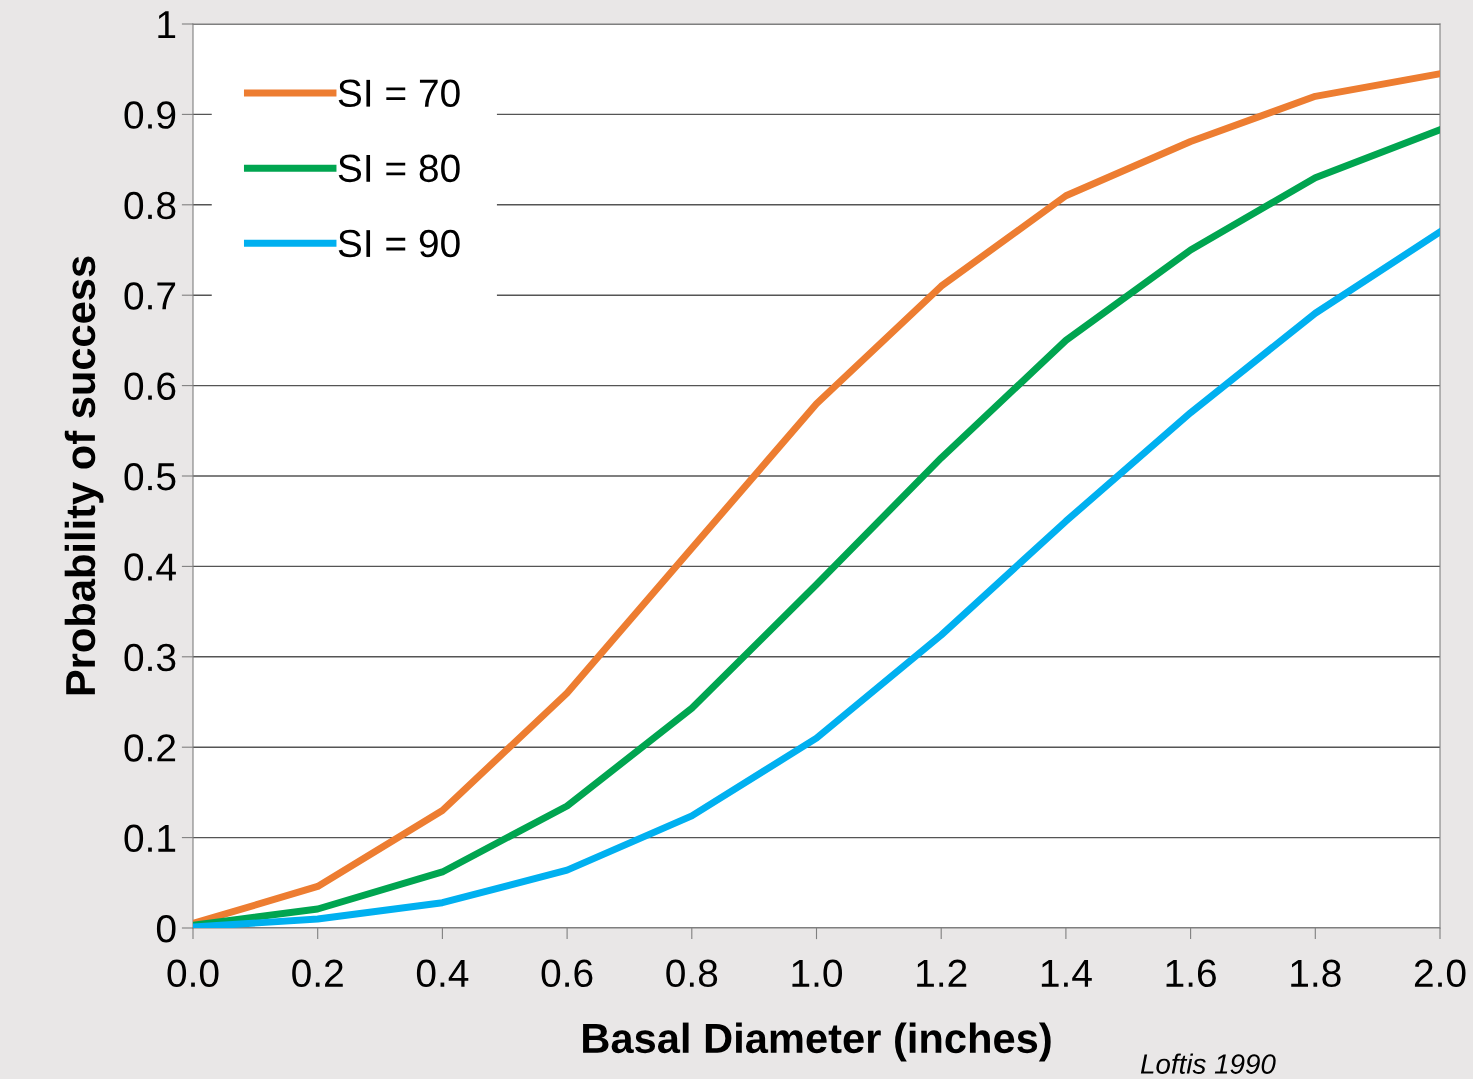 The width and height of the screenshot is (1473, 1079). I want to click on y-axis-title: Probability of success, so click(84, 475).